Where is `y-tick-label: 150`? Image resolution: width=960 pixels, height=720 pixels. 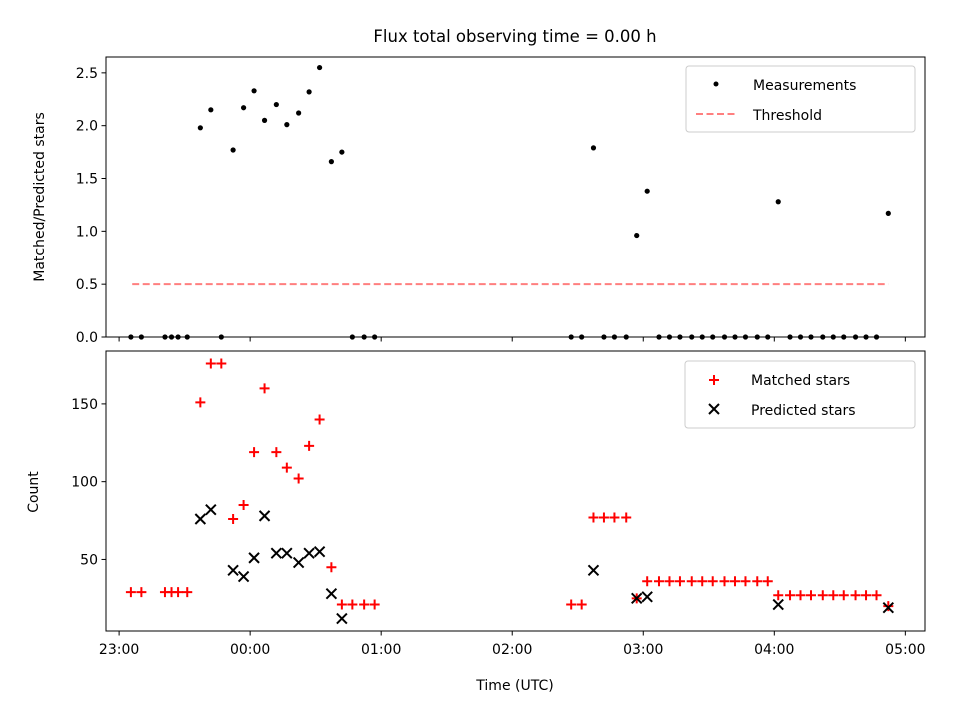 y-tick-label: 150 is located at coordinates (84, 405).